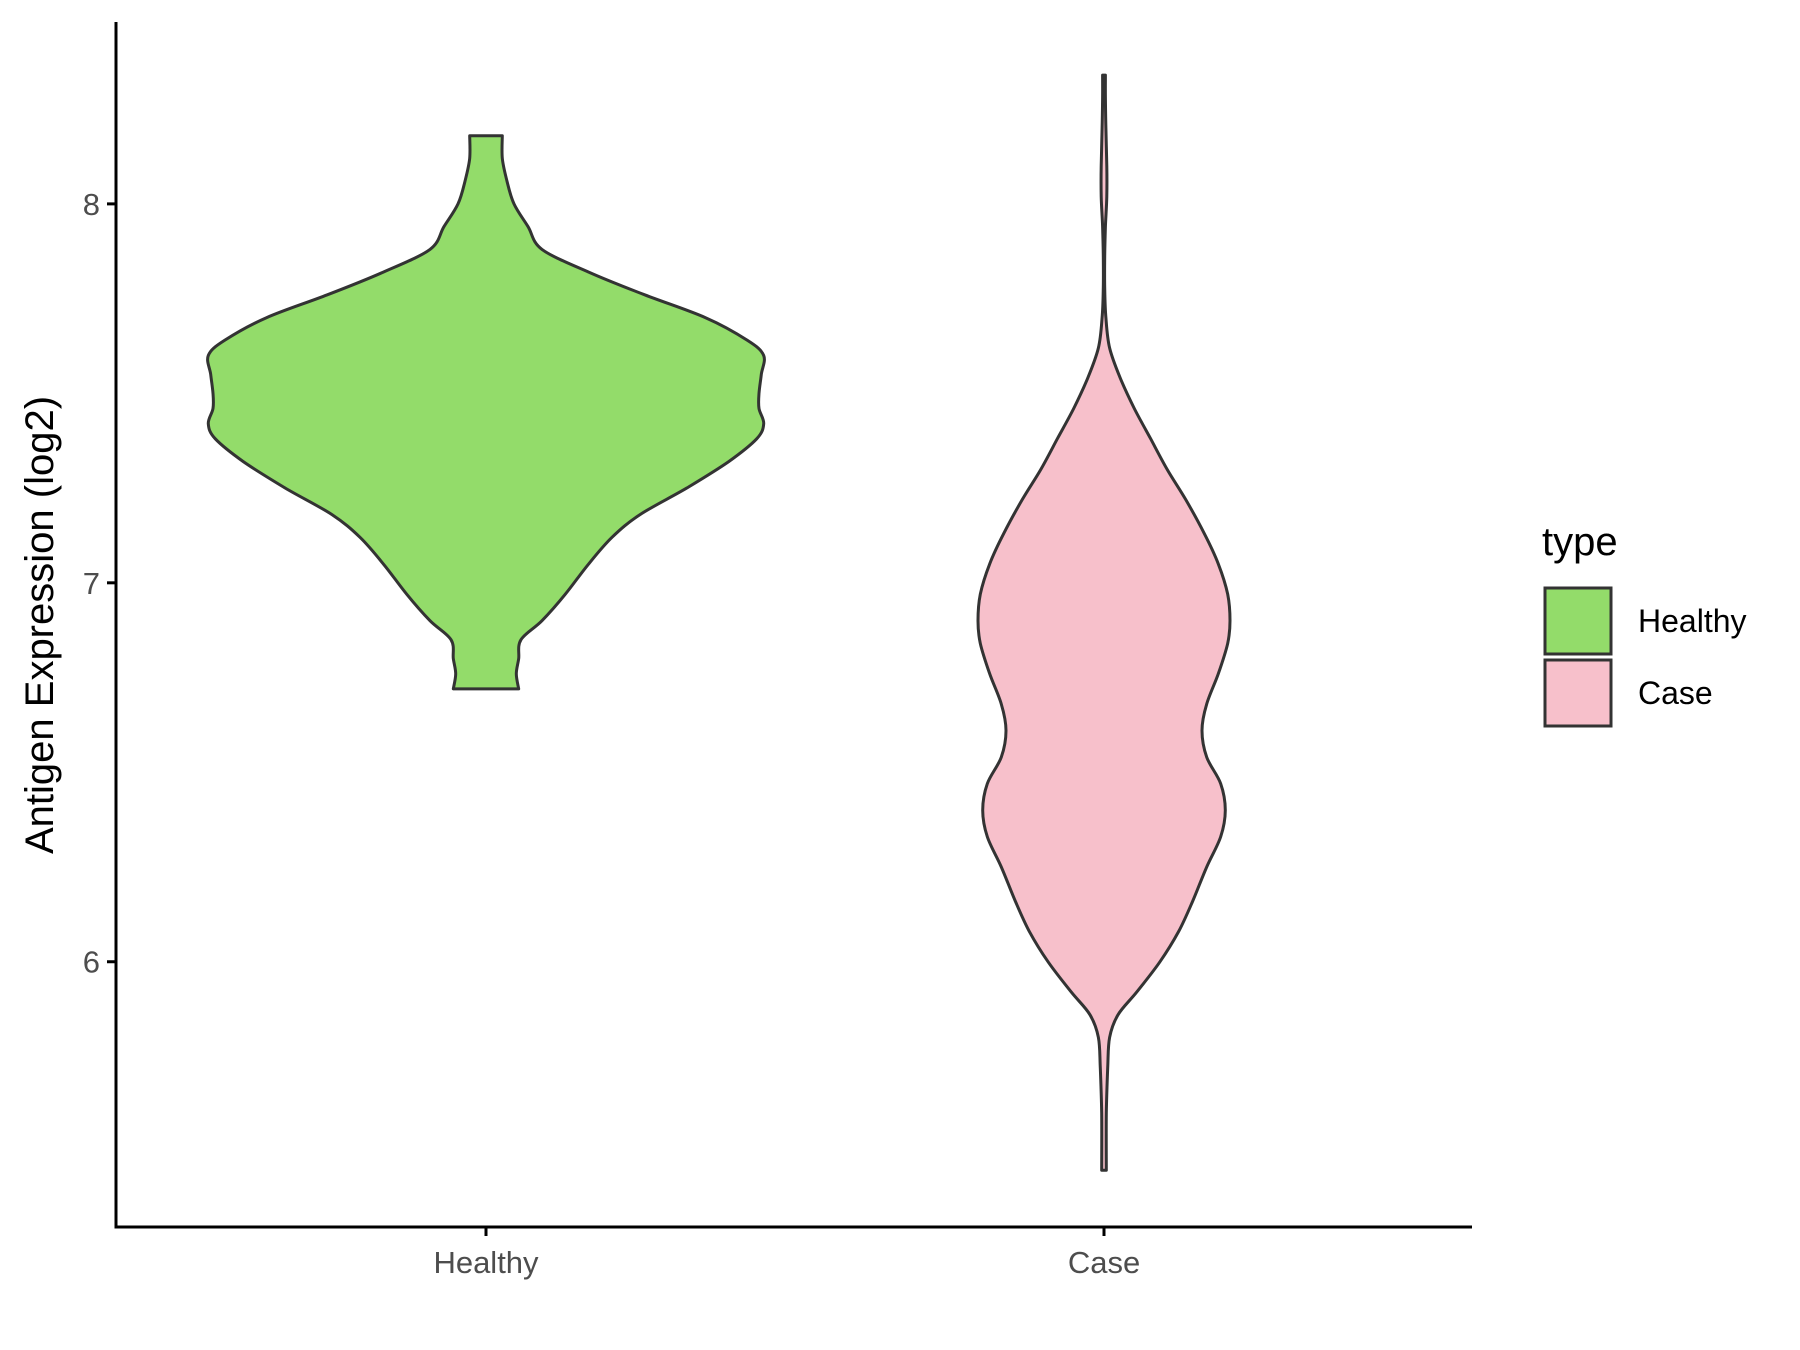  What do you see at coordinates (1578, 693) in the screenshot?
I see `legend-key-case` at bounding box center [1578, 693].